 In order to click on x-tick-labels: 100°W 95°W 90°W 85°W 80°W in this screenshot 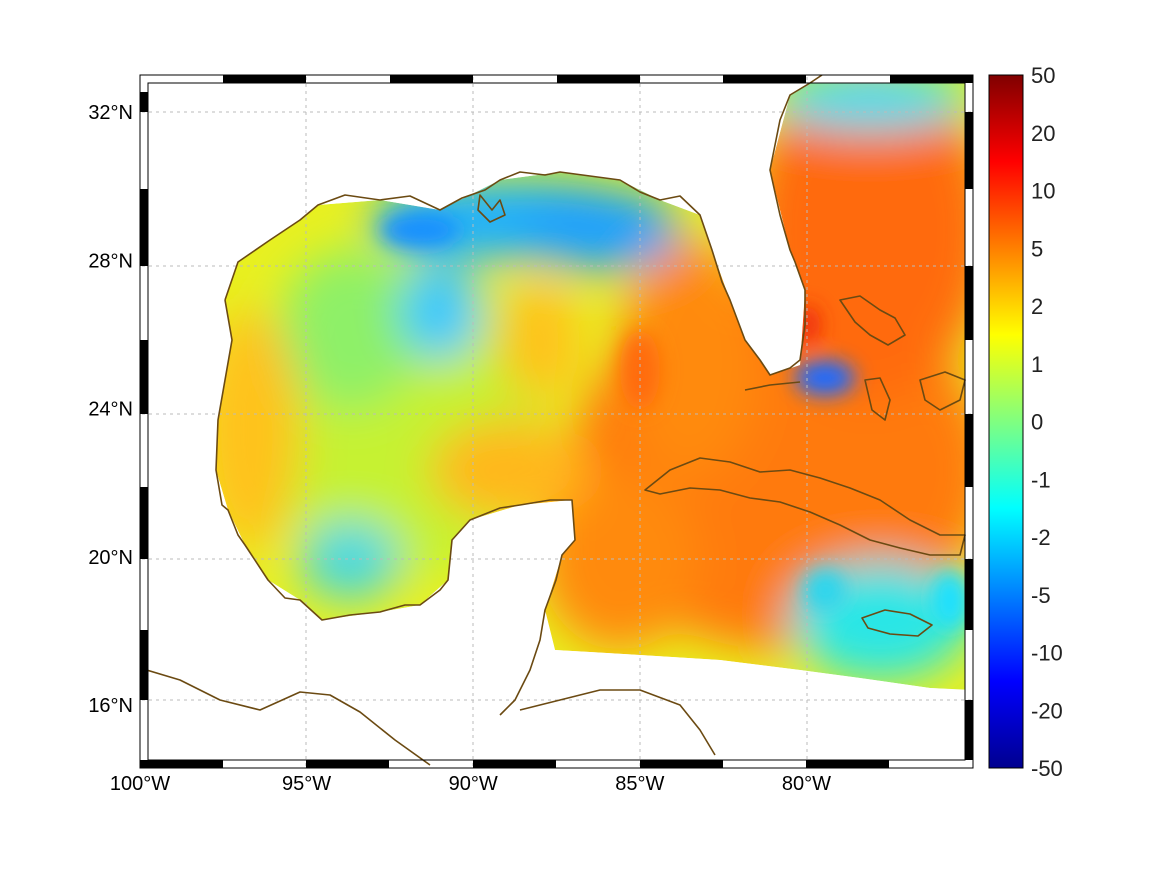, I will do `click(470, 784)`.